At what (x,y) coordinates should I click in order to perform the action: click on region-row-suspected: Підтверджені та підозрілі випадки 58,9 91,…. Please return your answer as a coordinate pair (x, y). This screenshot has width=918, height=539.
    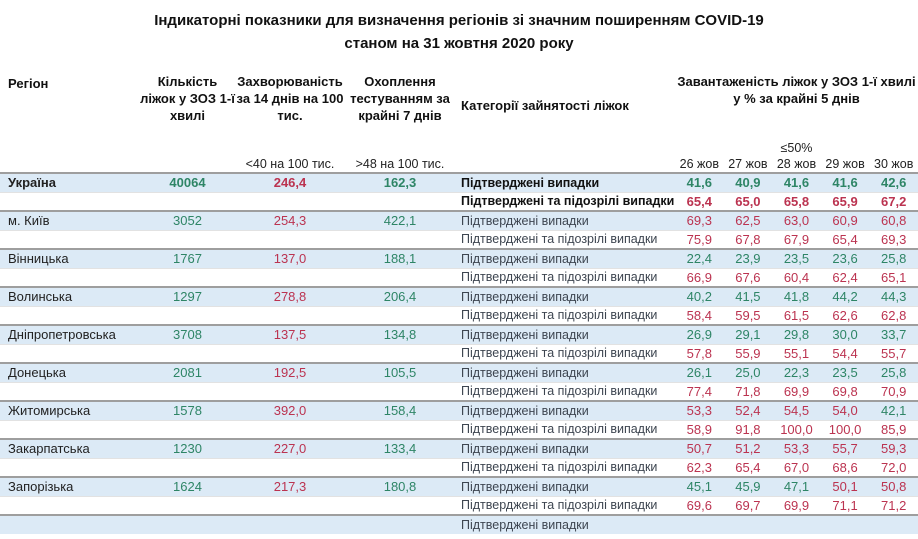
    Looking at the image, I should click on (459, 429).